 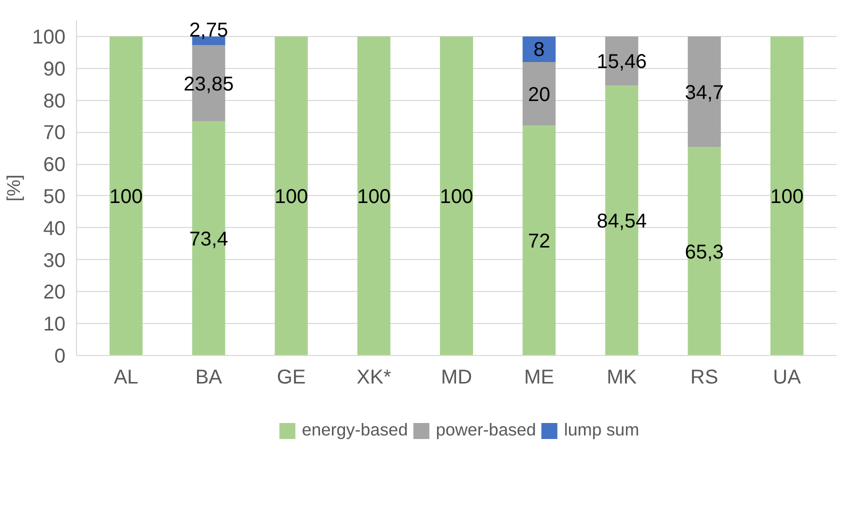 What do you see at coordinates (209, 84) in the screenshot?
I see `data-label: 23,85` at bounding box center [209, 84].